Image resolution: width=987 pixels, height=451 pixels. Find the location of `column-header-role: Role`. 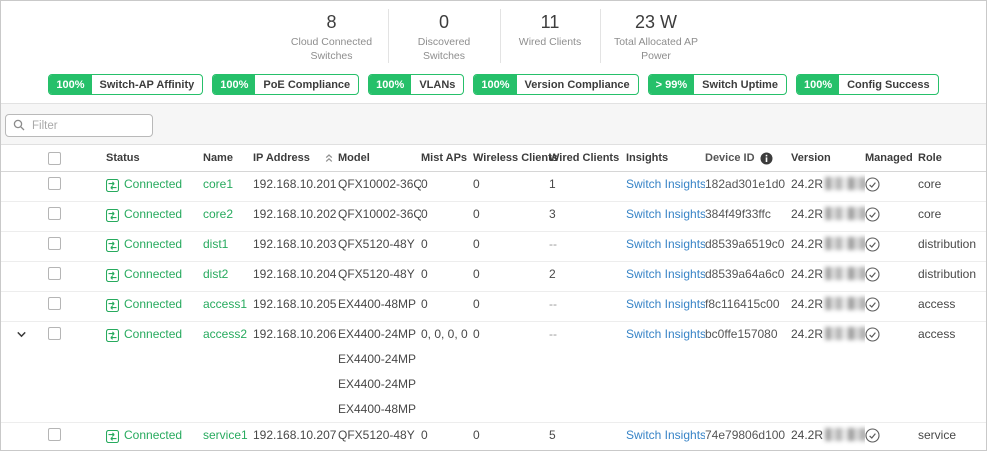

column-header-role: Role is located at coordinates (930, 158).